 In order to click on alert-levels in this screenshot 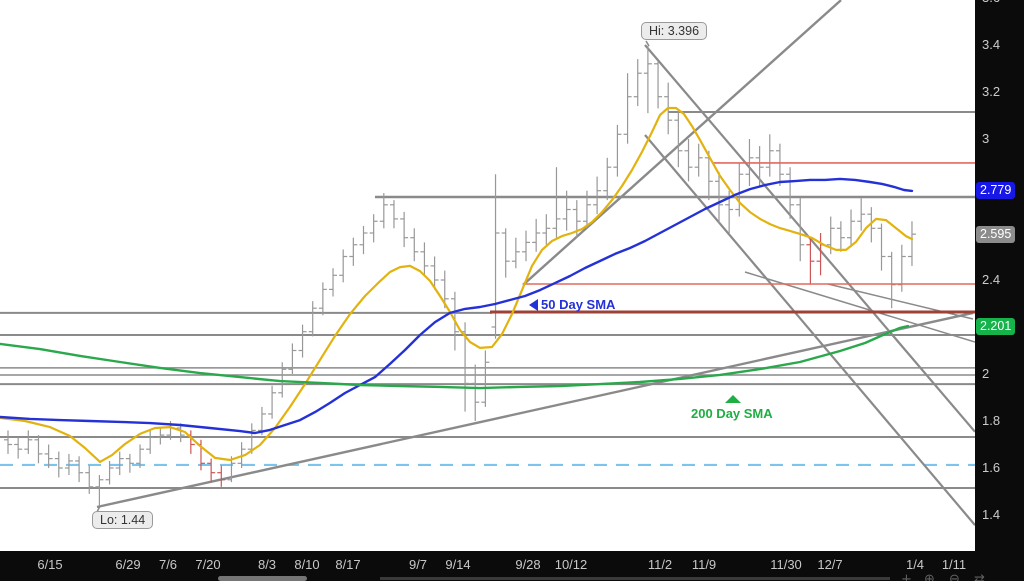, I will do `click(732, 238)`.